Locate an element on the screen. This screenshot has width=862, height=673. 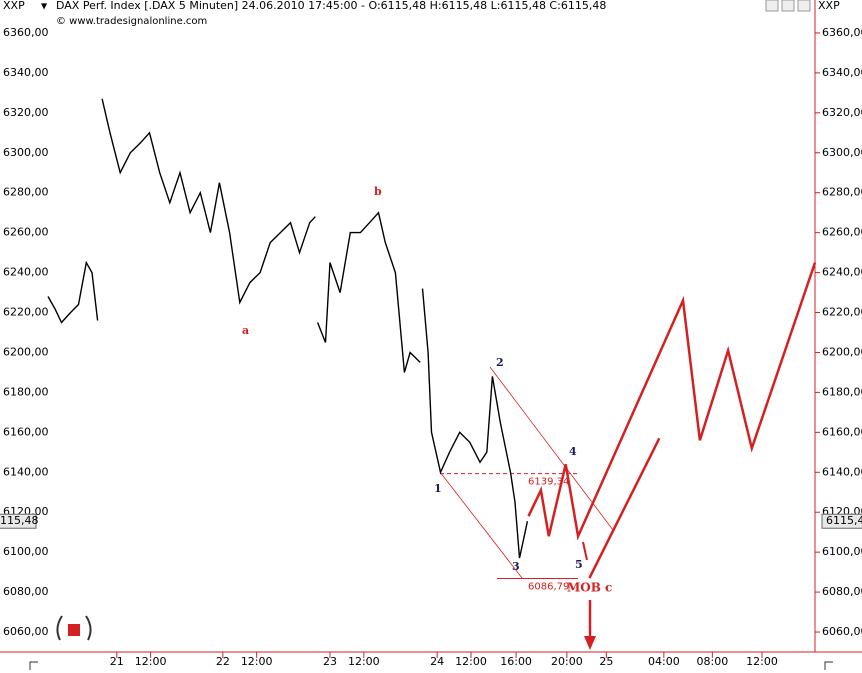
y-tick-label: 6180,00 is located at coordinates (26, 391).